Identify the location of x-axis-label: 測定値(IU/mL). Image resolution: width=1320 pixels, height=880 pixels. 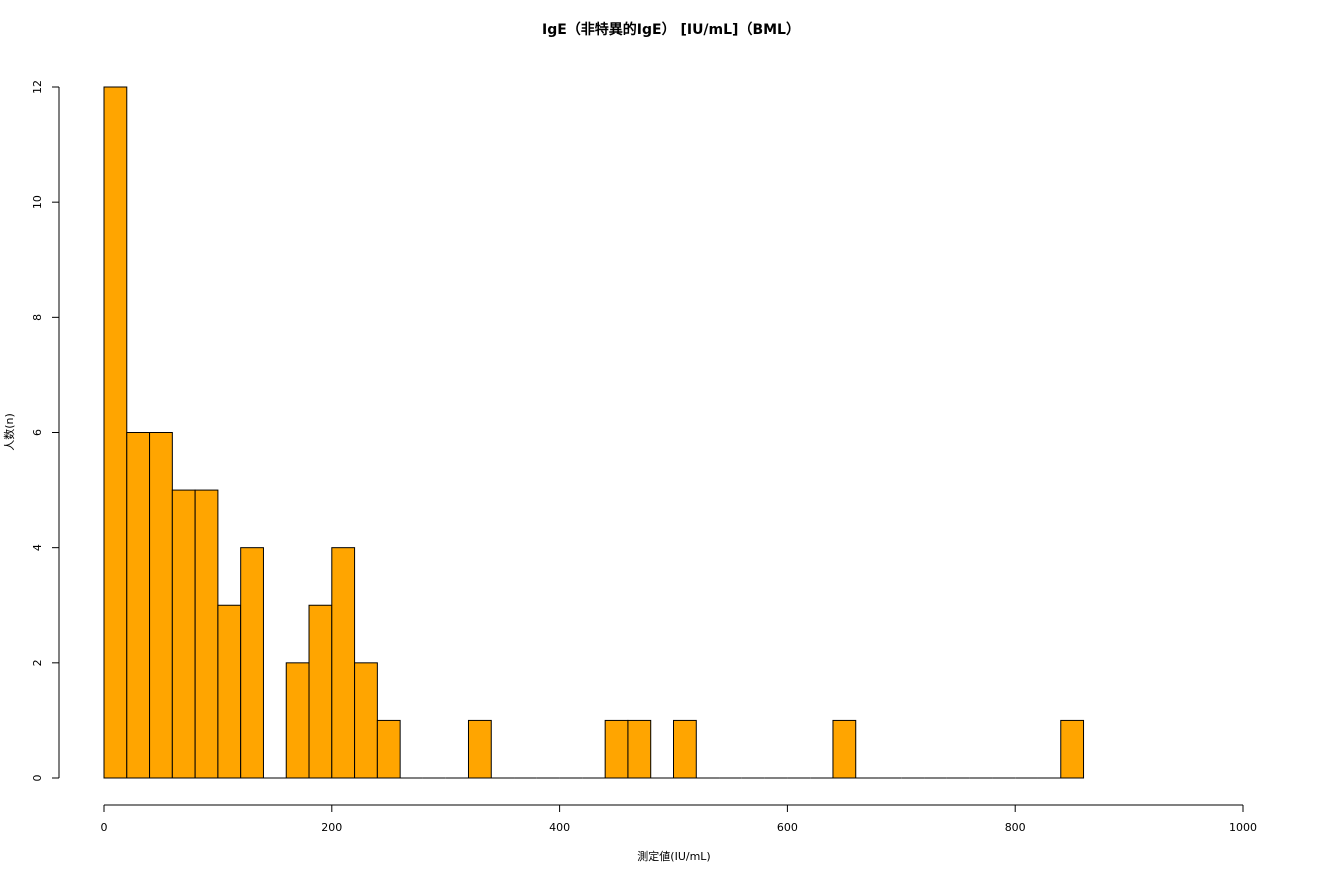
(673, 856).